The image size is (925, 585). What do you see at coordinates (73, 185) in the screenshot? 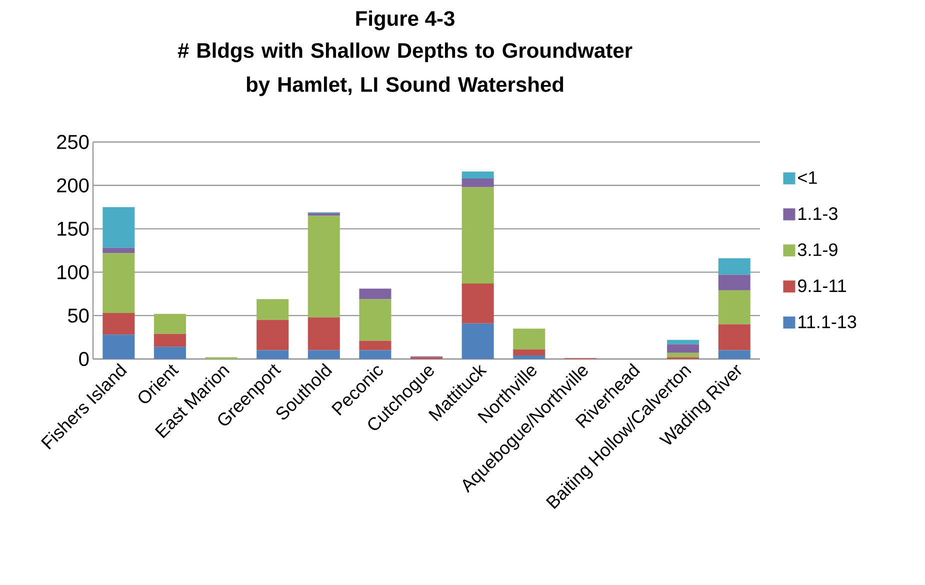
I see `y-tick-label: 200` at bounding box center [73, 185].